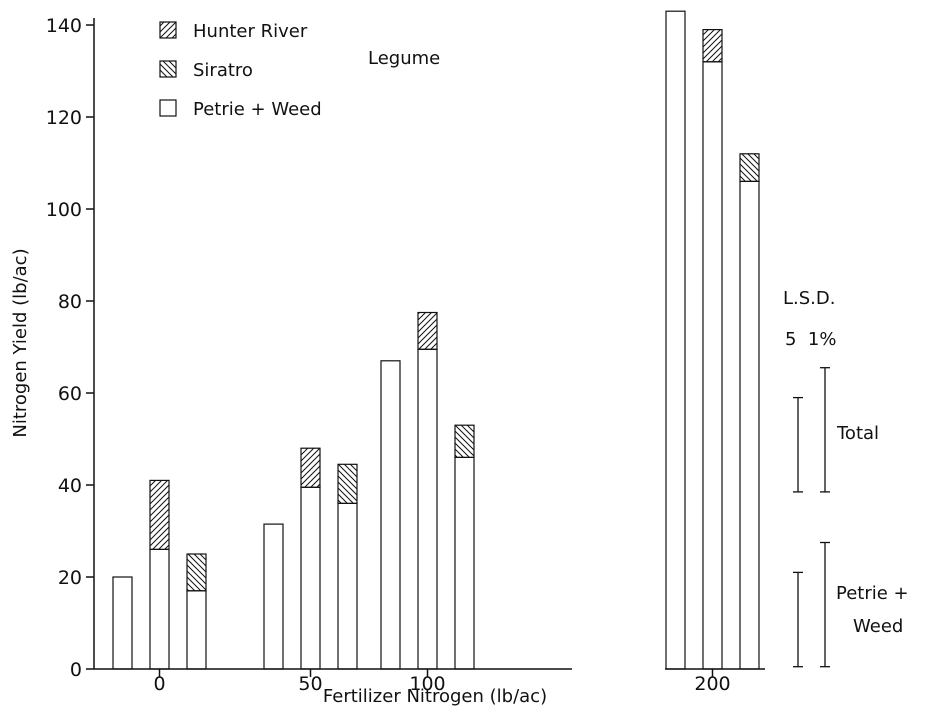 The height and width of the screenshot is (718, 929). What do you see at coordinates (798, 619) in the screenshot?
I see `lsd-petrie-5pct` at bounding box center [798, 619].